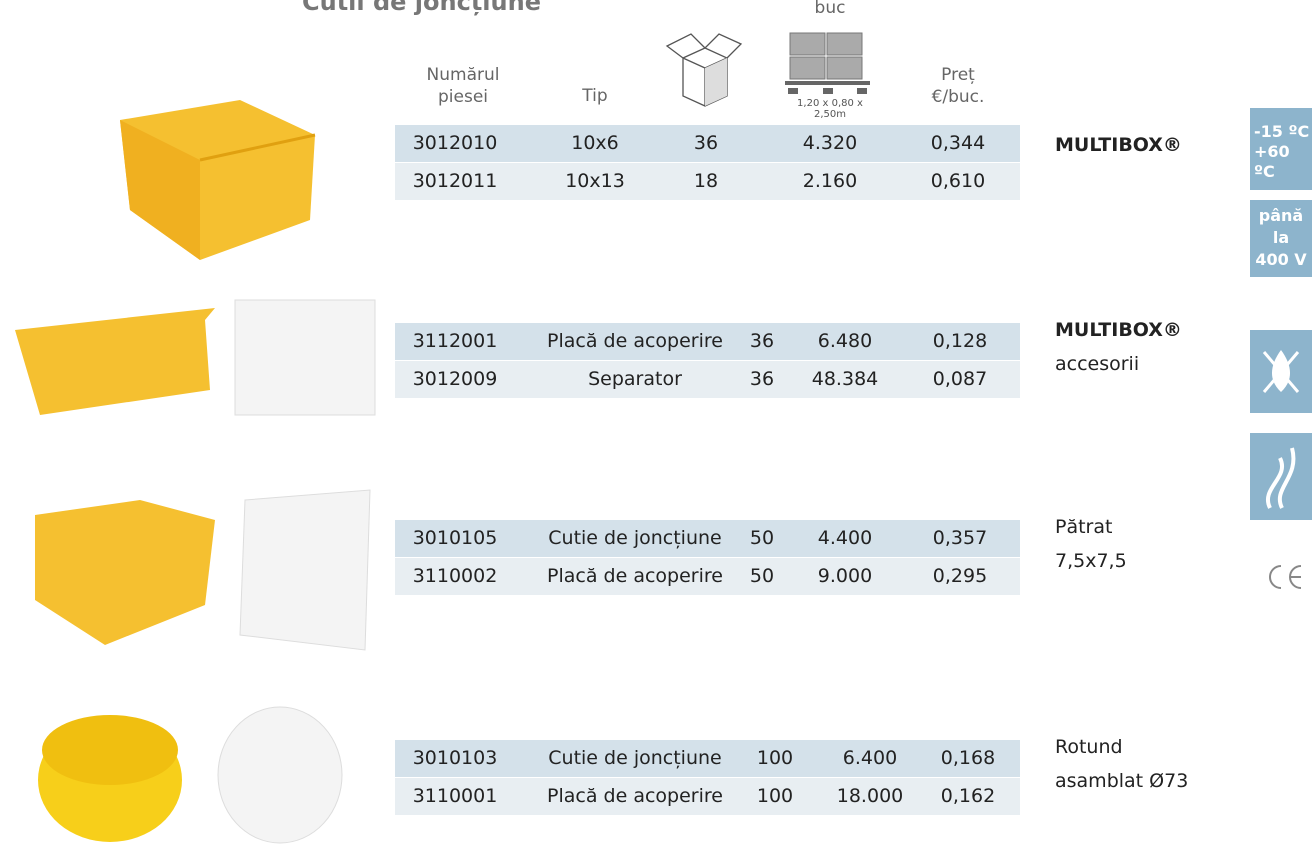 The image size is (1312, 855). I want to click on header-pallet-unit: buc, so click(830, 9).